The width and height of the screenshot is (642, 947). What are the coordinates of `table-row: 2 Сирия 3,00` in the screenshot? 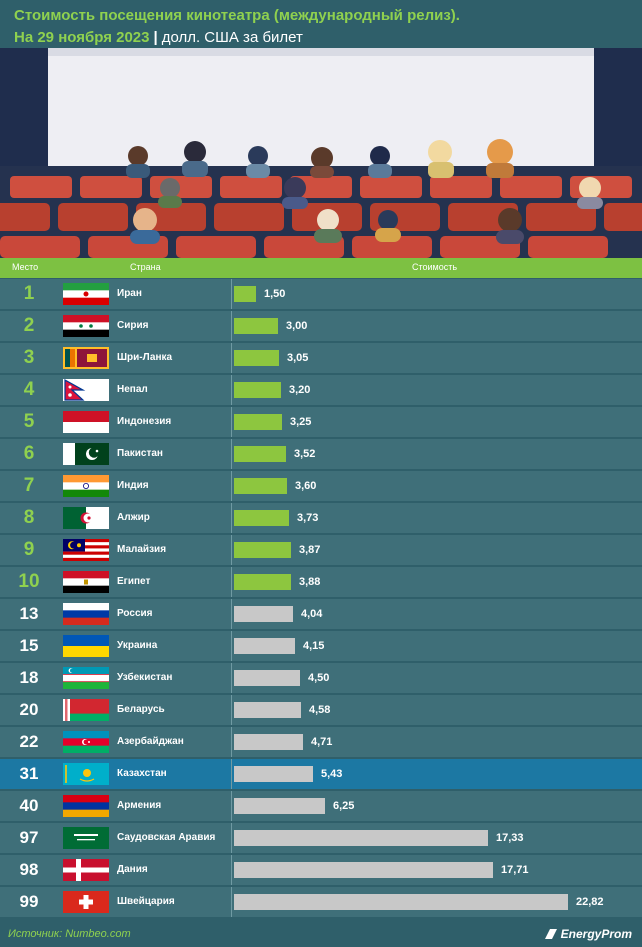 It's located at (321, 326).